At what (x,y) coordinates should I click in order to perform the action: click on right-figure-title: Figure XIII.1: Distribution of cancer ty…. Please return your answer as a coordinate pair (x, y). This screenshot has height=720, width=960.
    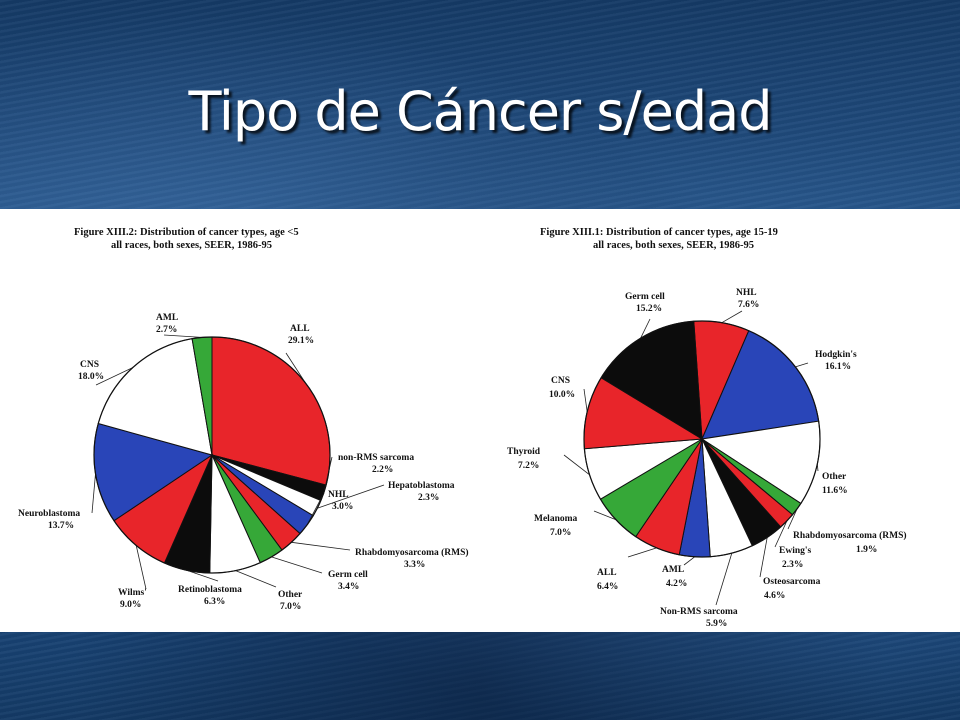
    Looking at the image, I should click on (659, 232).